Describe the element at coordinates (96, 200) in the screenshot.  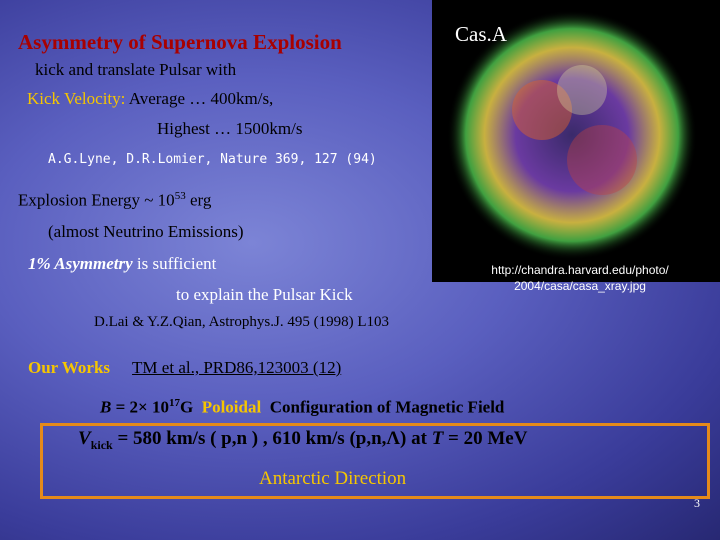
I see `text: Explosion Energy ~ 10` at that location.